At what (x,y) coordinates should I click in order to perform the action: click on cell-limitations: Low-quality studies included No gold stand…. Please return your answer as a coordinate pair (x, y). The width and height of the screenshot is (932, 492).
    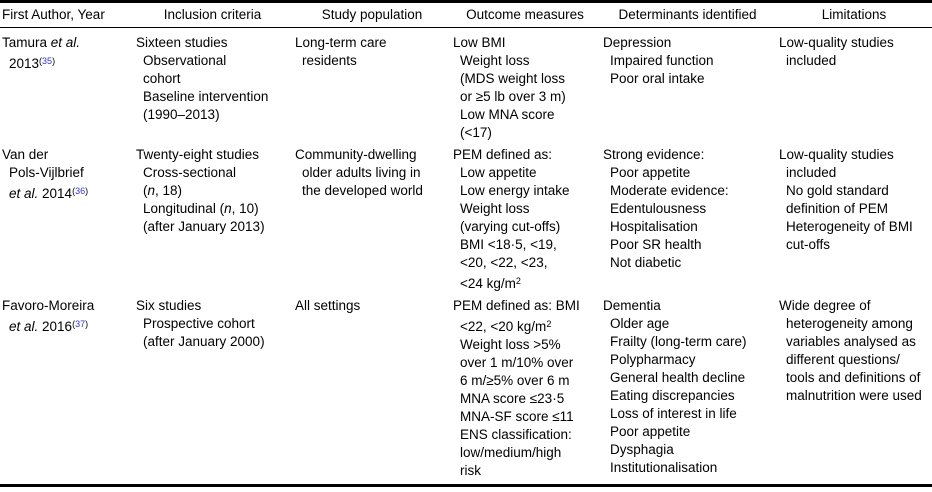
    Looking at the image, I should click on (854, 219).